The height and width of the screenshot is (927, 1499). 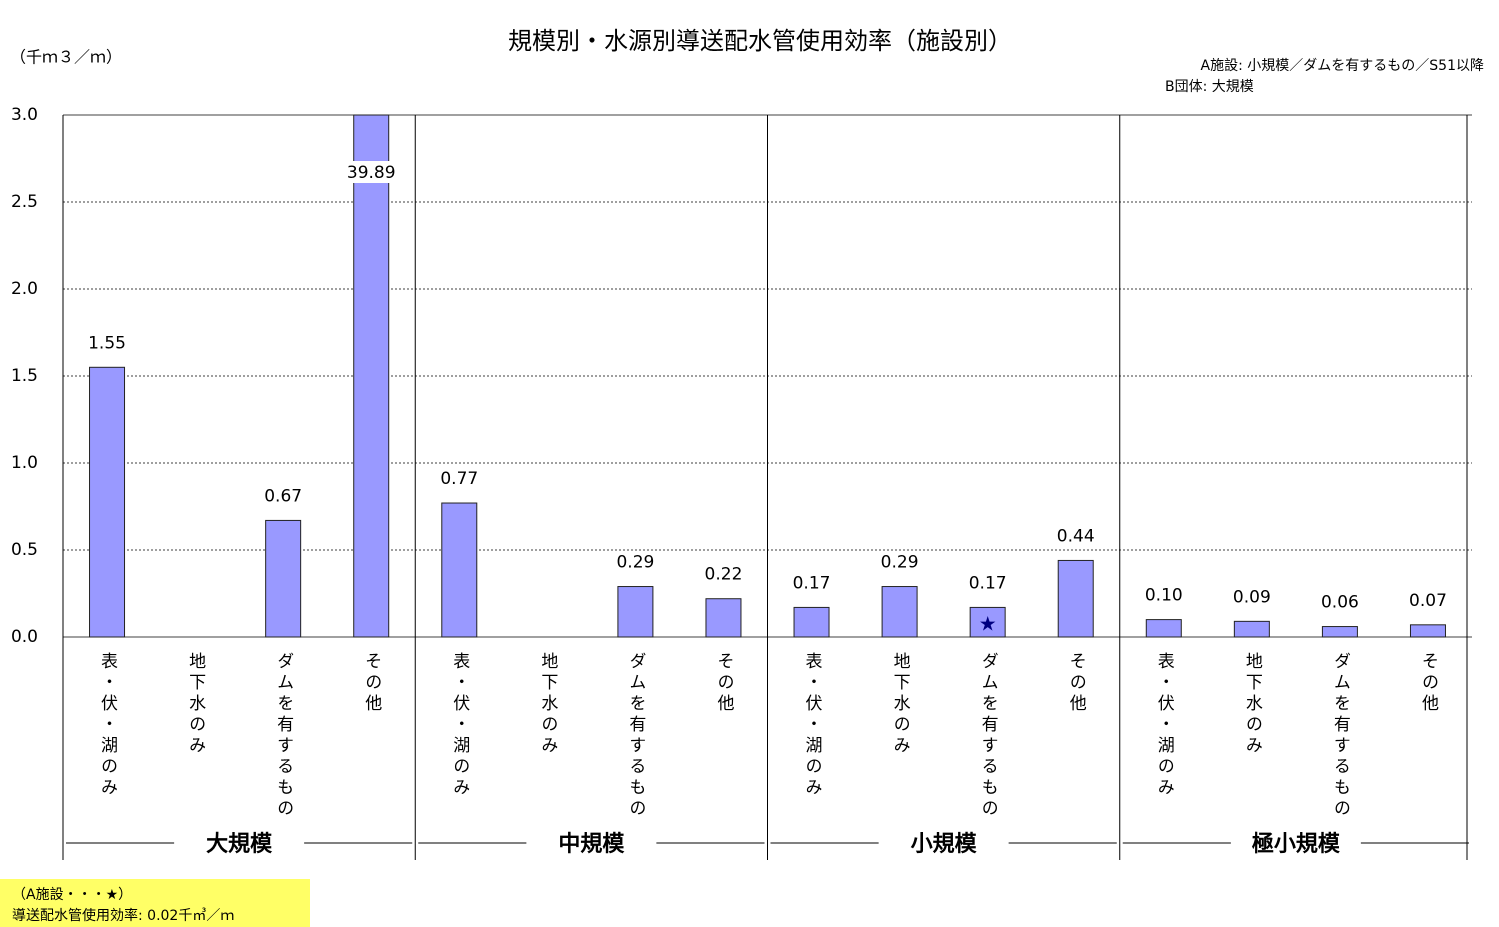 What do you see at coordinates (72, 895) in the screenshot?
I see `note: （A施設・・・★）` at bounding box center [72, 895].